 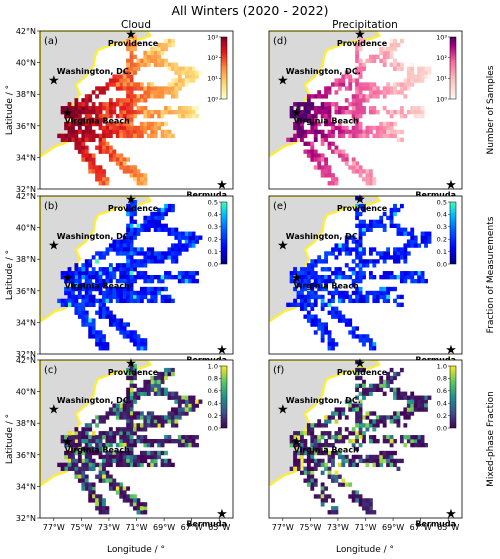 What do you see at coordinates (278, 370) in the screenshot?
I see `panel-label: (f)` at bounding box center [278, 370].